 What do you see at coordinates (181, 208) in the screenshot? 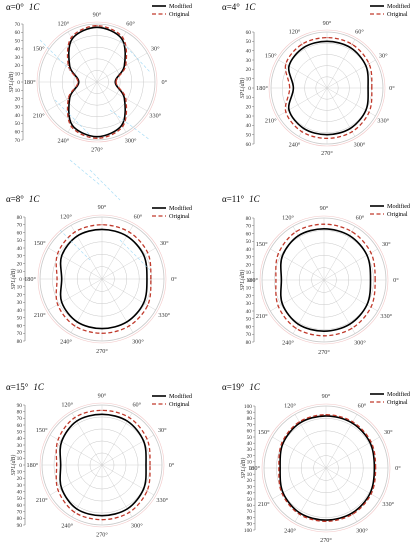
I see `legend-label-modified: Modified` at bounding box center [181, 208].